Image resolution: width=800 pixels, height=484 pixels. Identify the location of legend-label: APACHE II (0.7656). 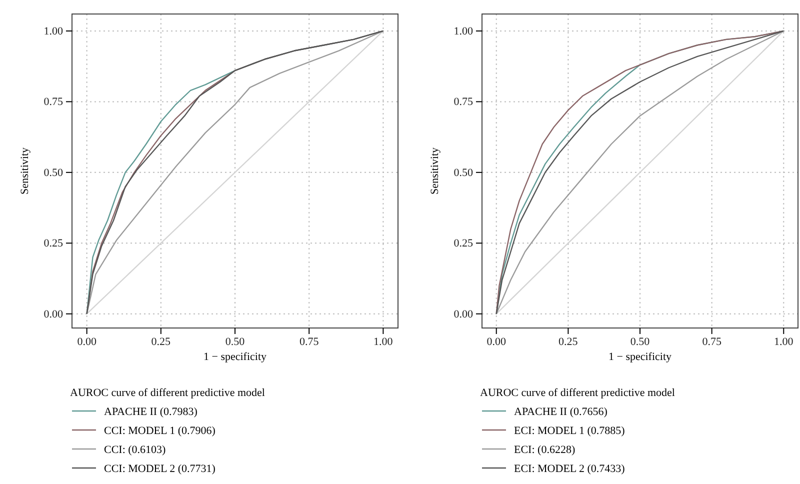
(561, 412).